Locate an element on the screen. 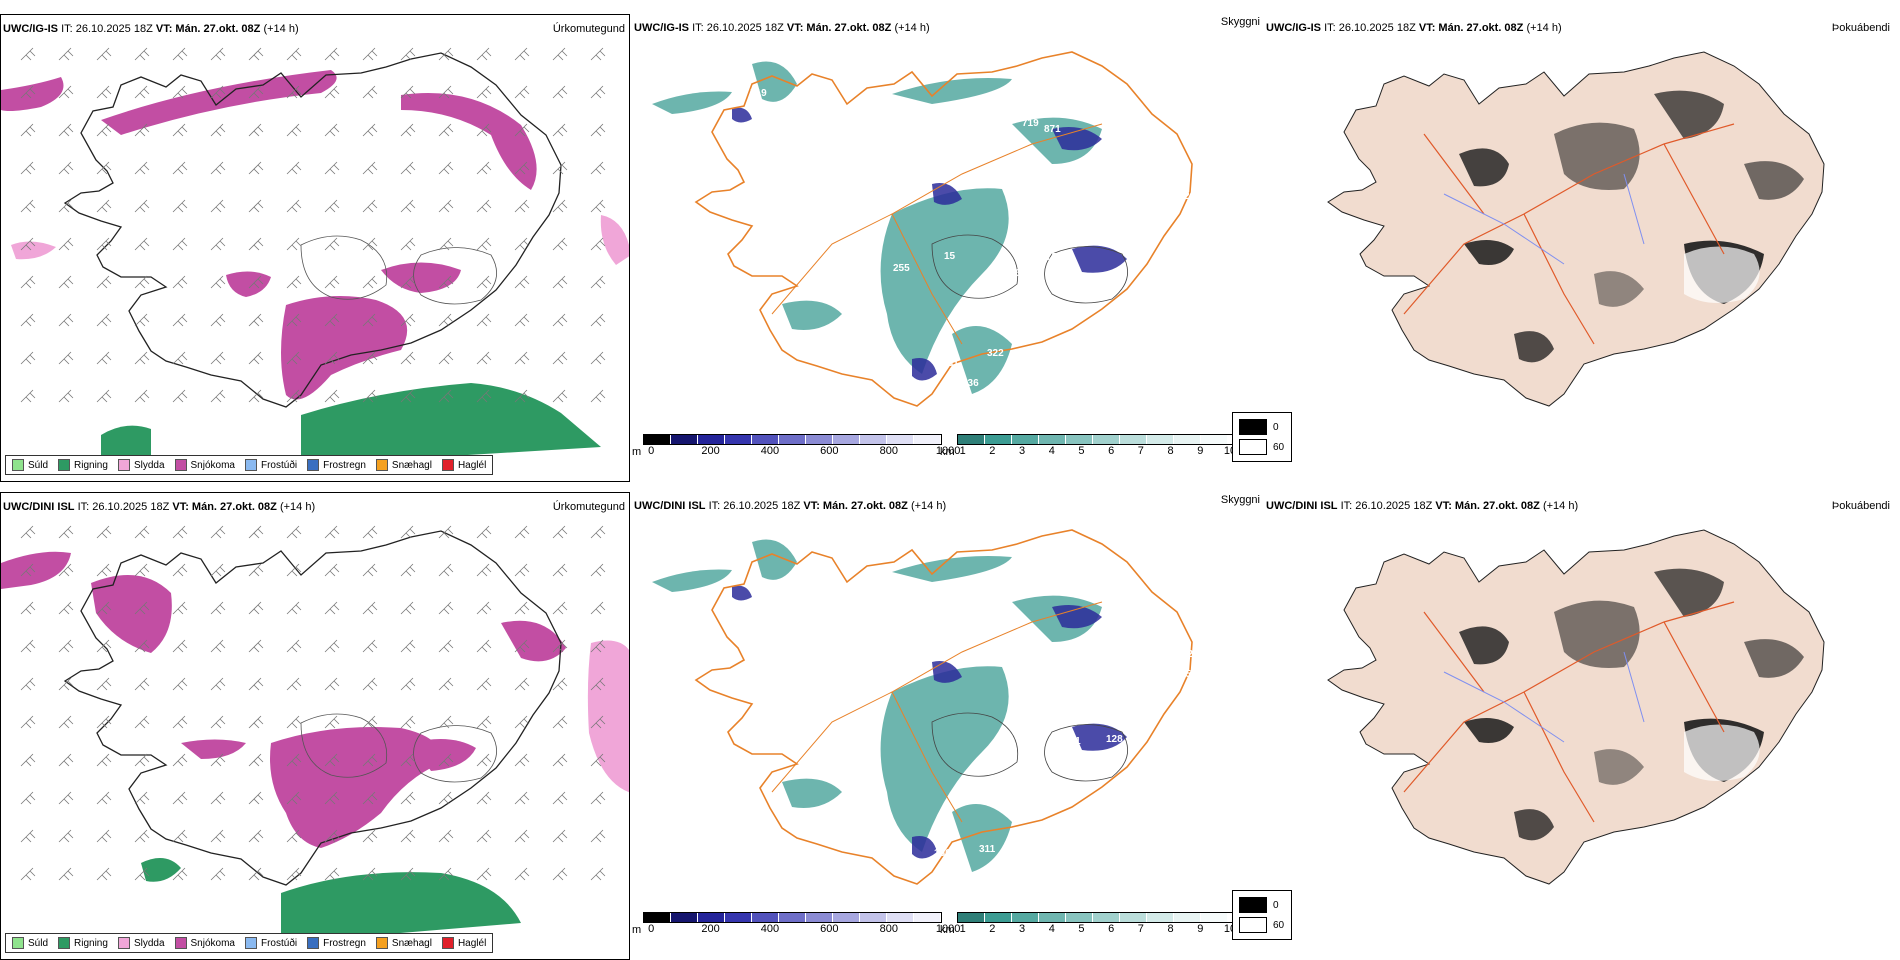 The width and height of the screenshot is (1900, 960). ceiling-height-label: 201 is located at coordinates (1128, 196).